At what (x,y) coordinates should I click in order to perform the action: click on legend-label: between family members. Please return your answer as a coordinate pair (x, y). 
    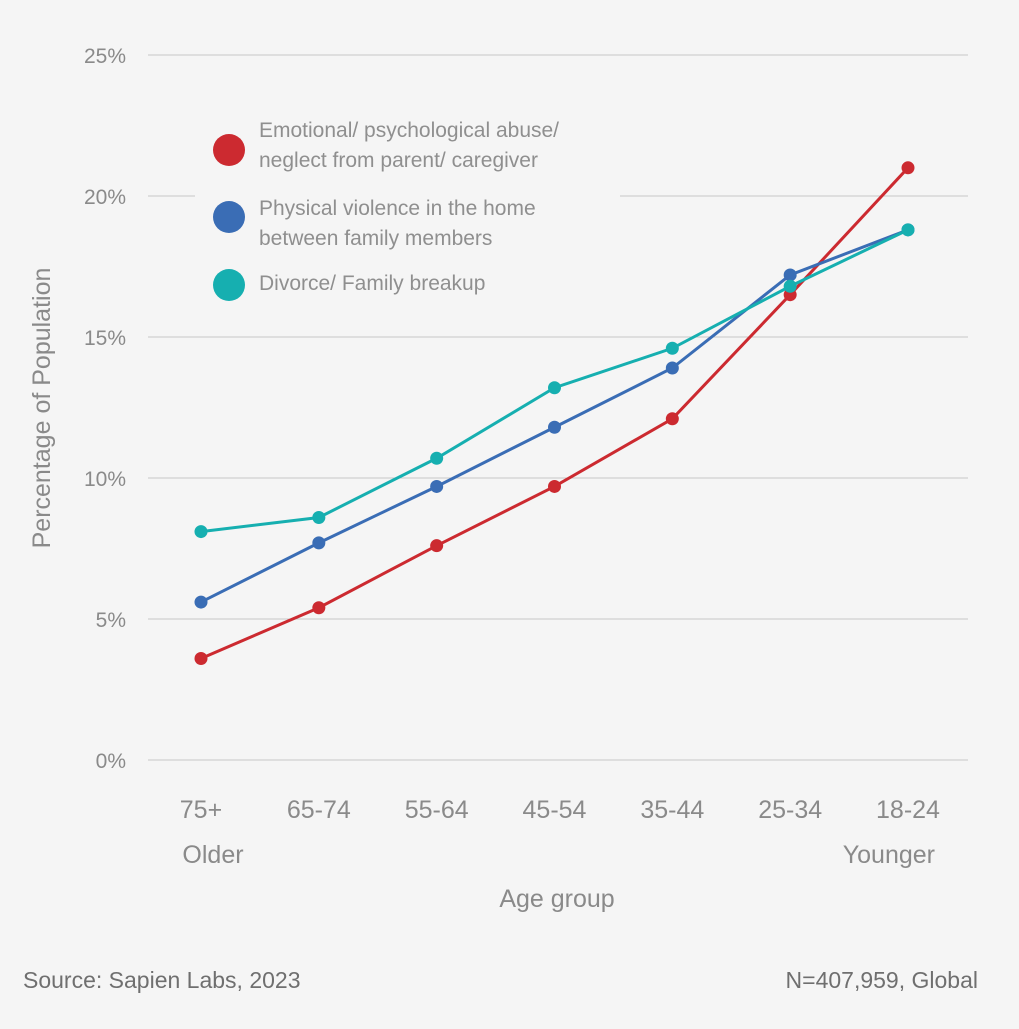
    Looking at the image, I should click on (375, 238).